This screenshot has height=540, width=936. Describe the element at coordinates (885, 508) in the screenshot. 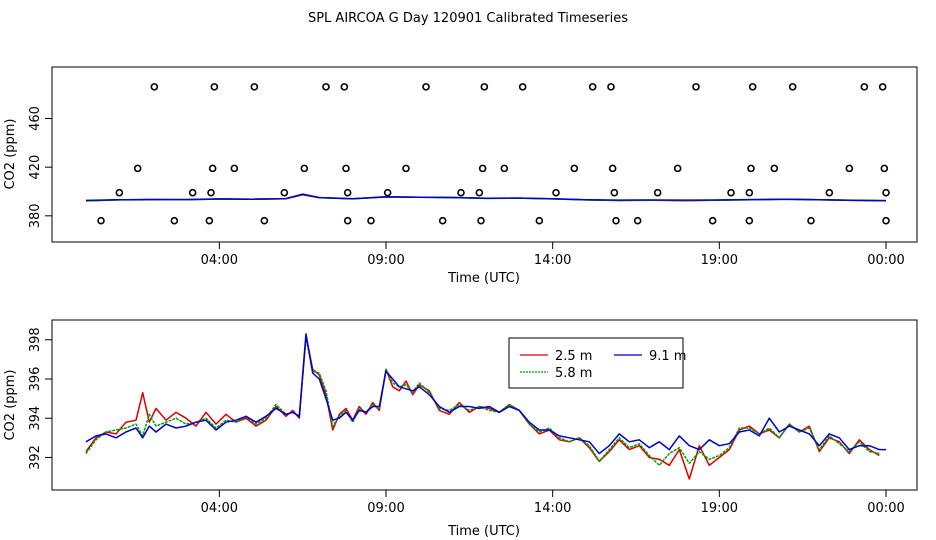

I see `bottom-x-tick-label: 00:00` at that location.